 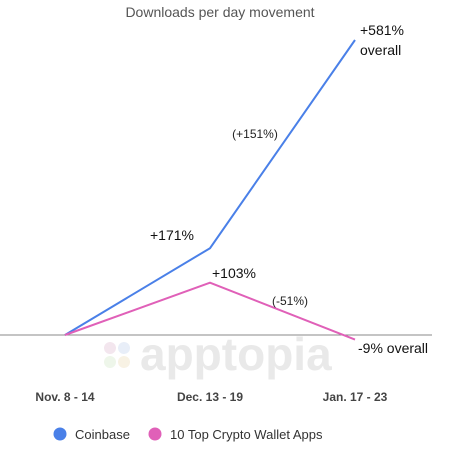 What do you see at coordinates (255, 134) in the screenshot?
I see `segment-label-0-1: (+151%)` at bounding box center [255, 134].